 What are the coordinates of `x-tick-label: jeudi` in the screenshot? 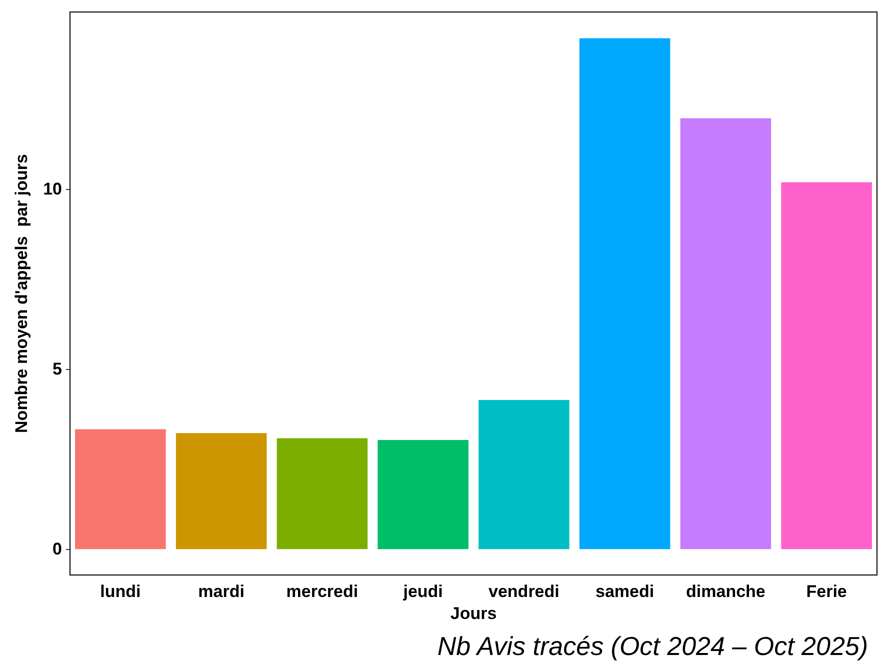 It's located at (422, 591).